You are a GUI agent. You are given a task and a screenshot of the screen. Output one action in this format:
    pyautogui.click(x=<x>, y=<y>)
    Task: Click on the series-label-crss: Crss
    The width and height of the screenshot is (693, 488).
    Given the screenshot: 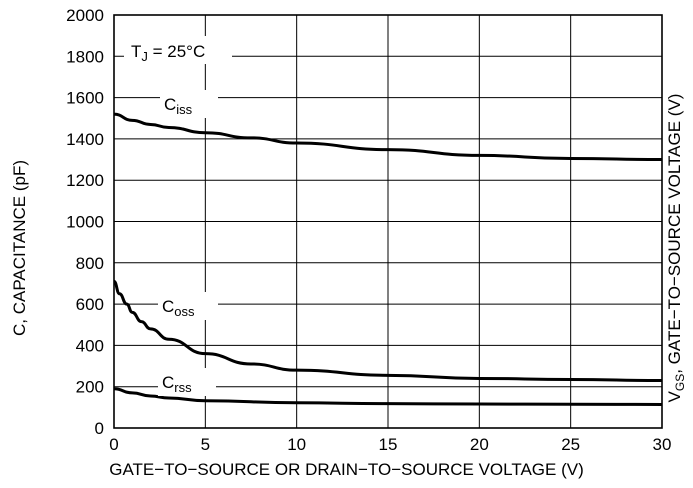 What is the action you would take?
    pyautogui.click(x=177, y=384)
    